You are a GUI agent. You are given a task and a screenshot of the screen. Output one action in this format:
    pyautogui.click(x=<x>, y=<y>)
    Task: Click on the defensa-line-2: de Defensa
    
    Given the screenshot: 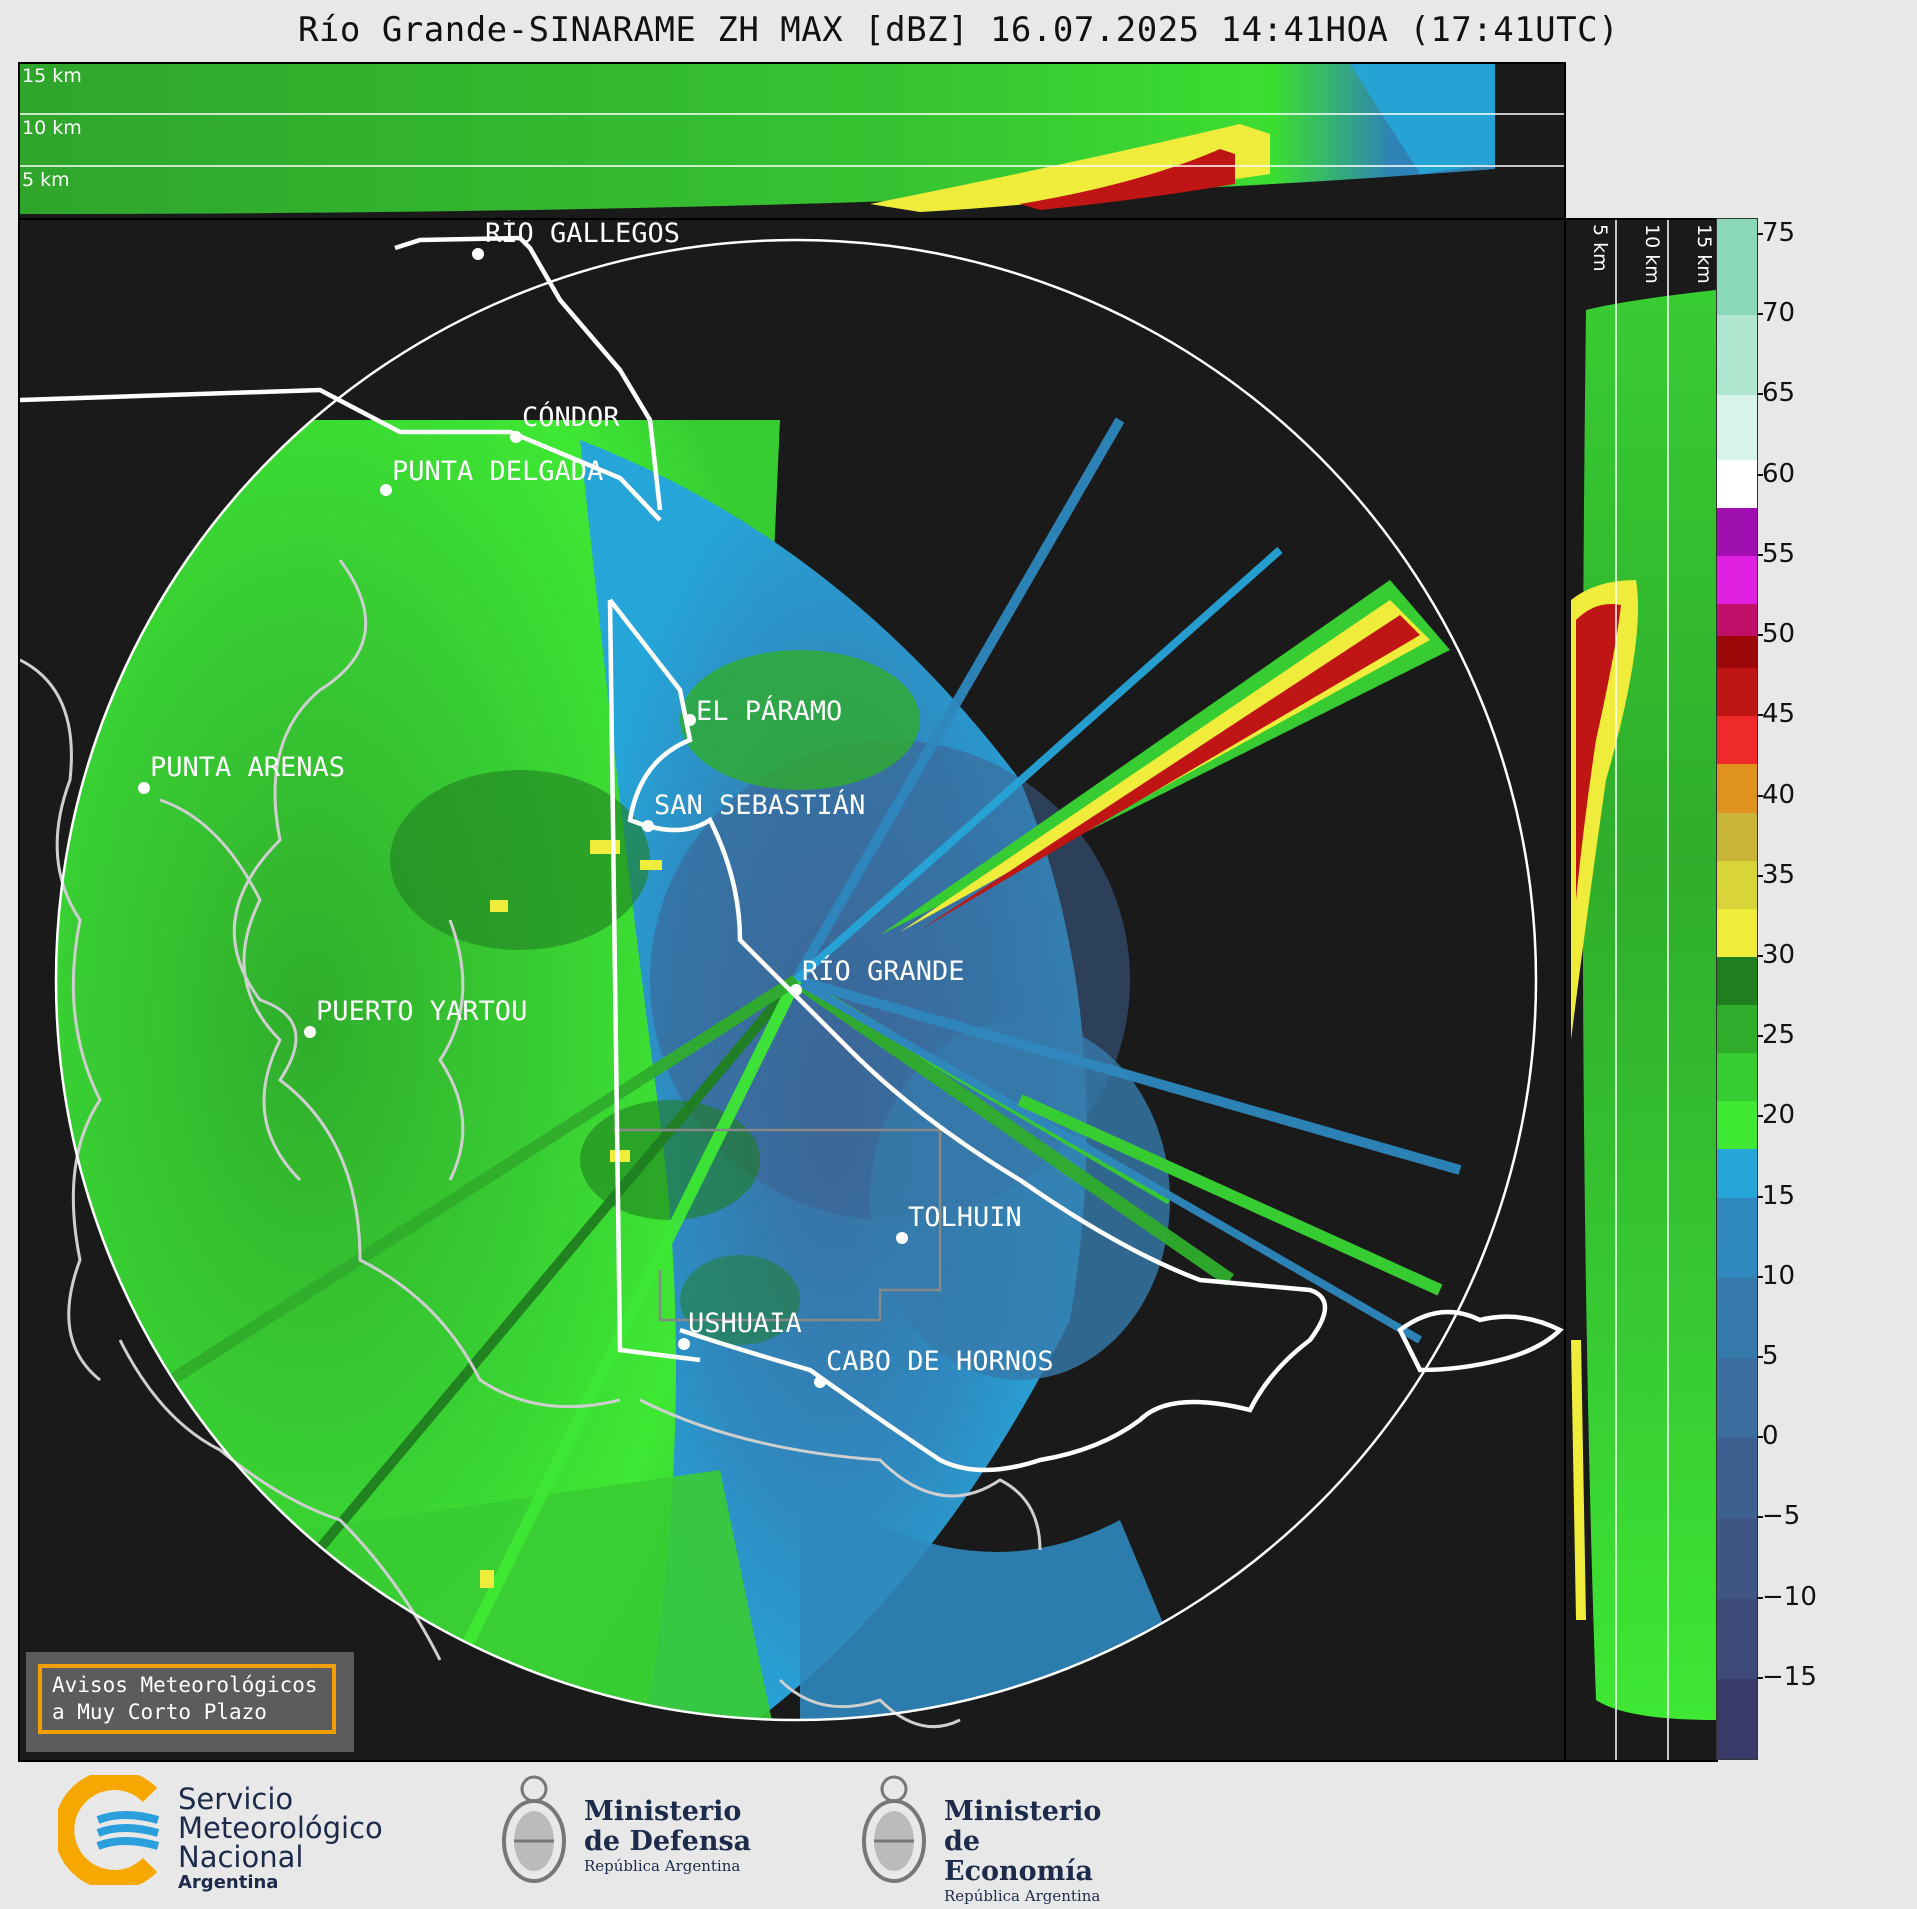 What is the action you would take?
    pyautogui.click(x=668, y=1841)
    